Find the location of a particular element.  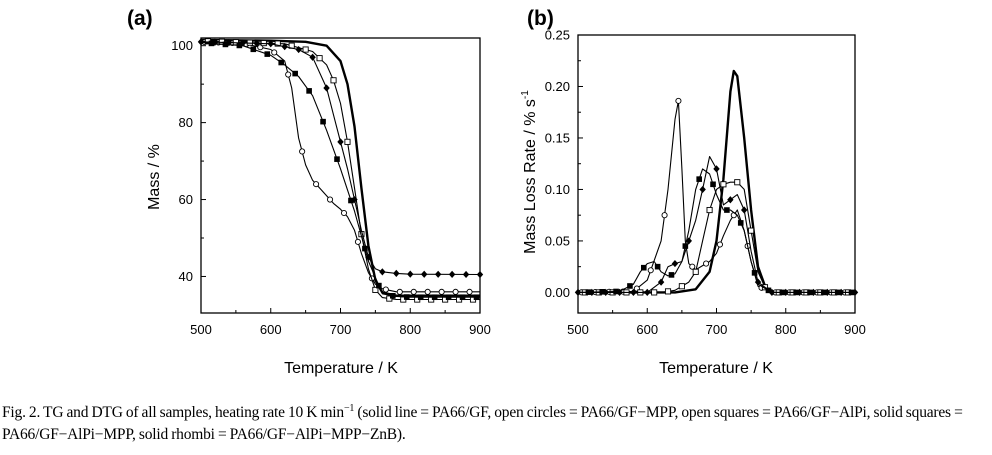

panel-a-x-tick-label: 800 is located at coordinates (410, 329).